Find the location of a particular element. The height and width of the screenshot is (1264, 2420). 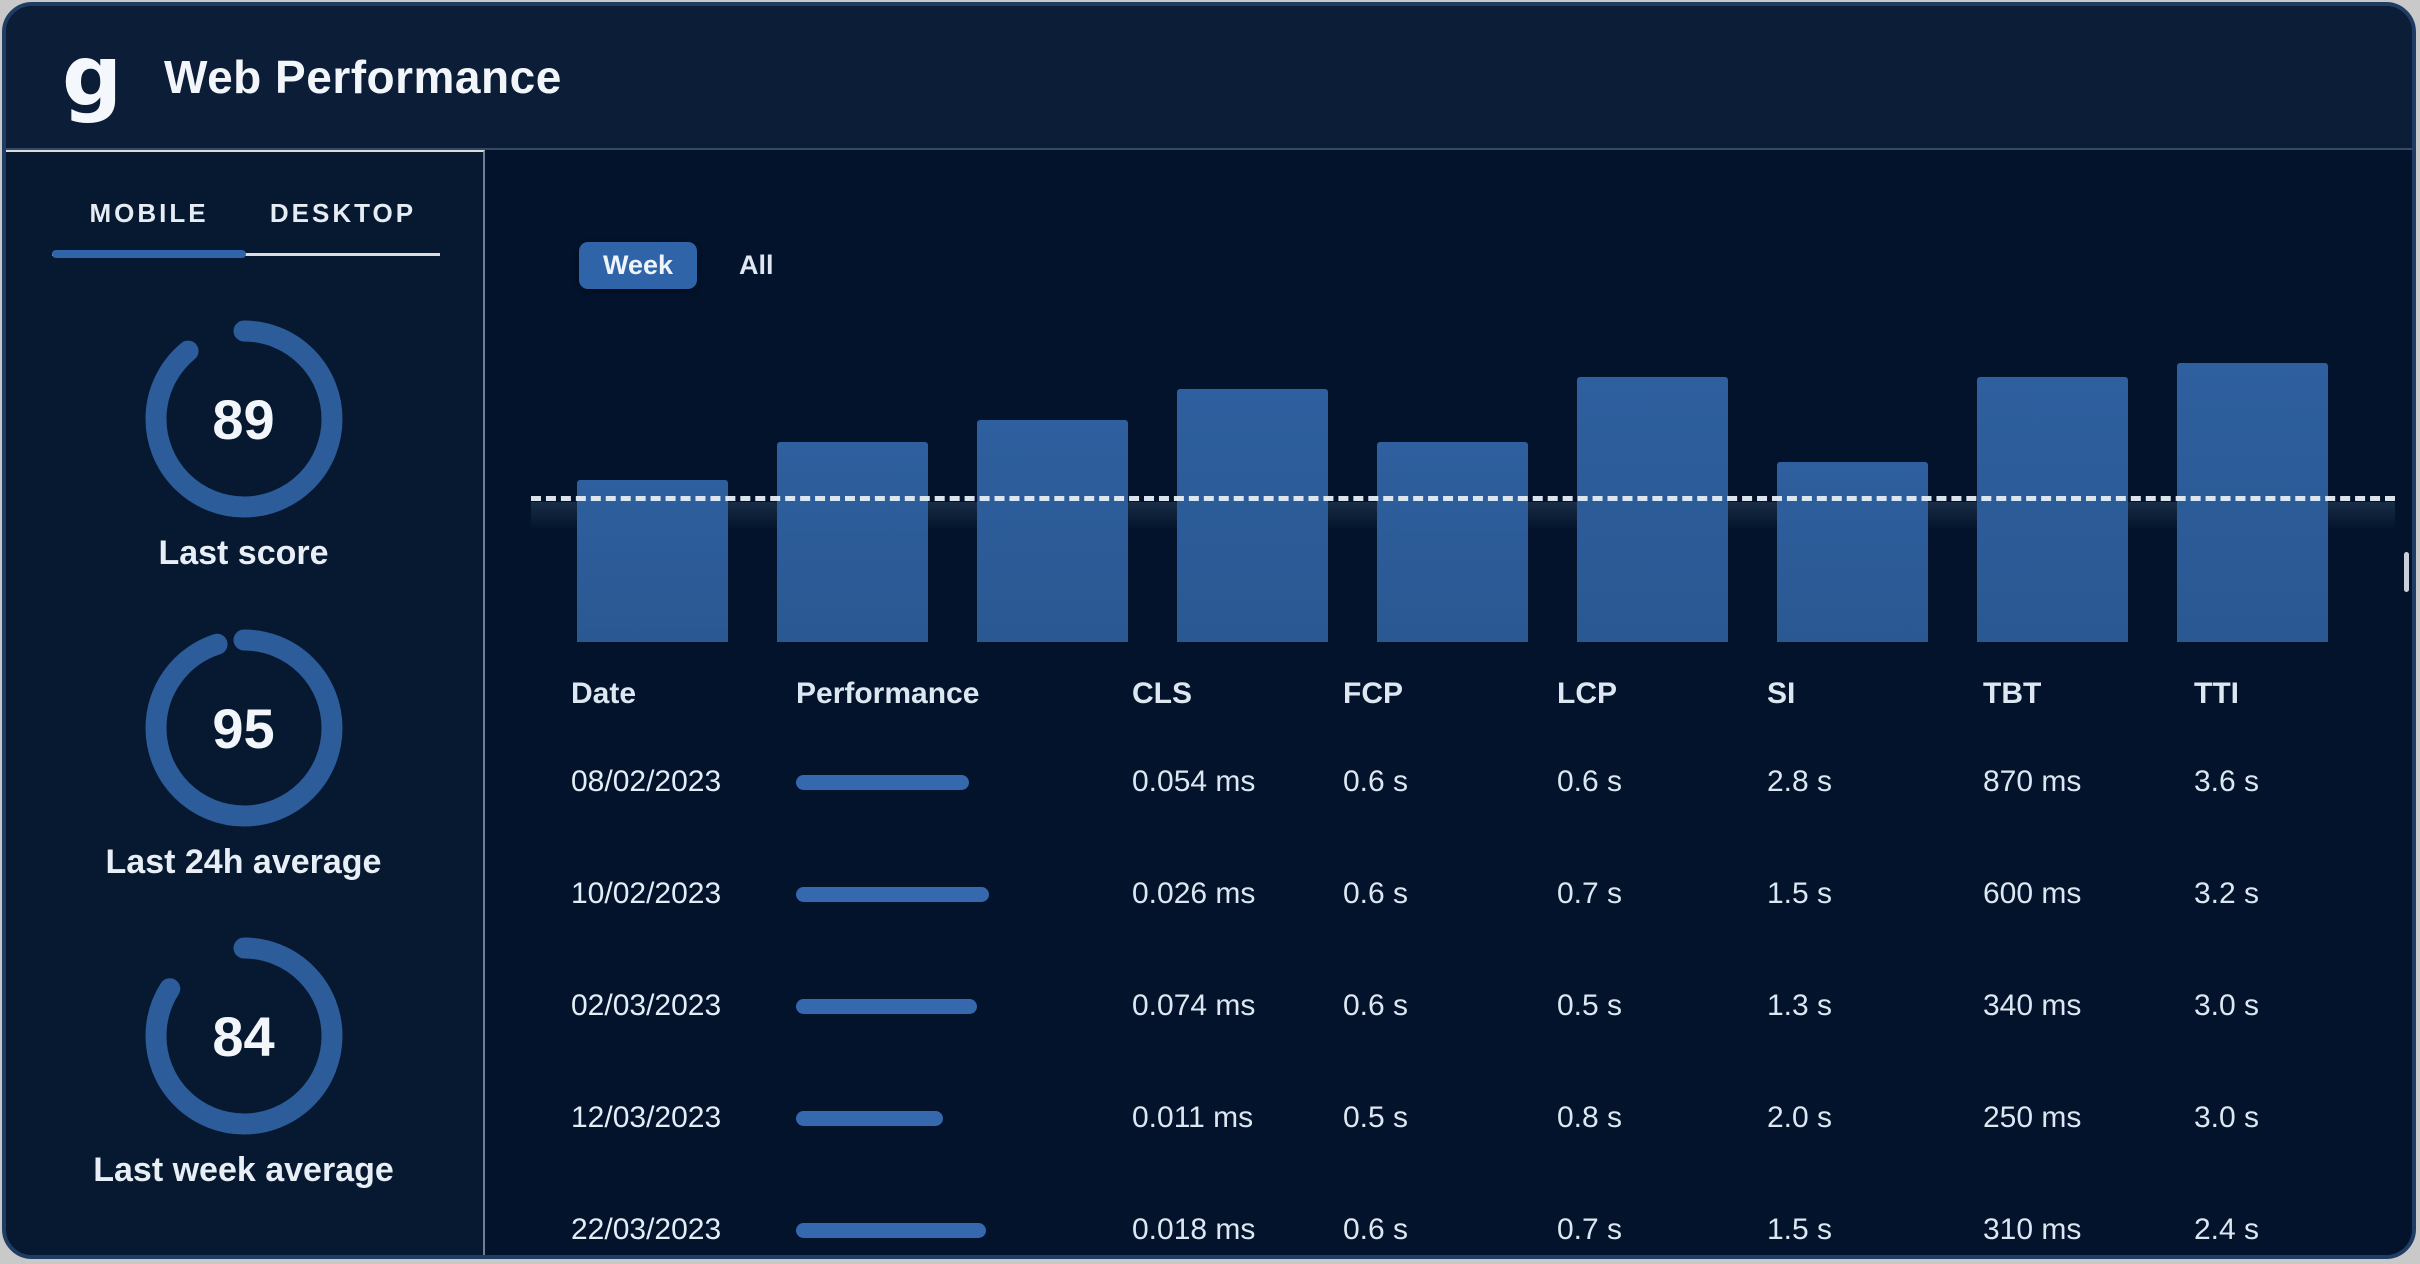

gauge-value: 84 is located at coordinates (243, 1036).